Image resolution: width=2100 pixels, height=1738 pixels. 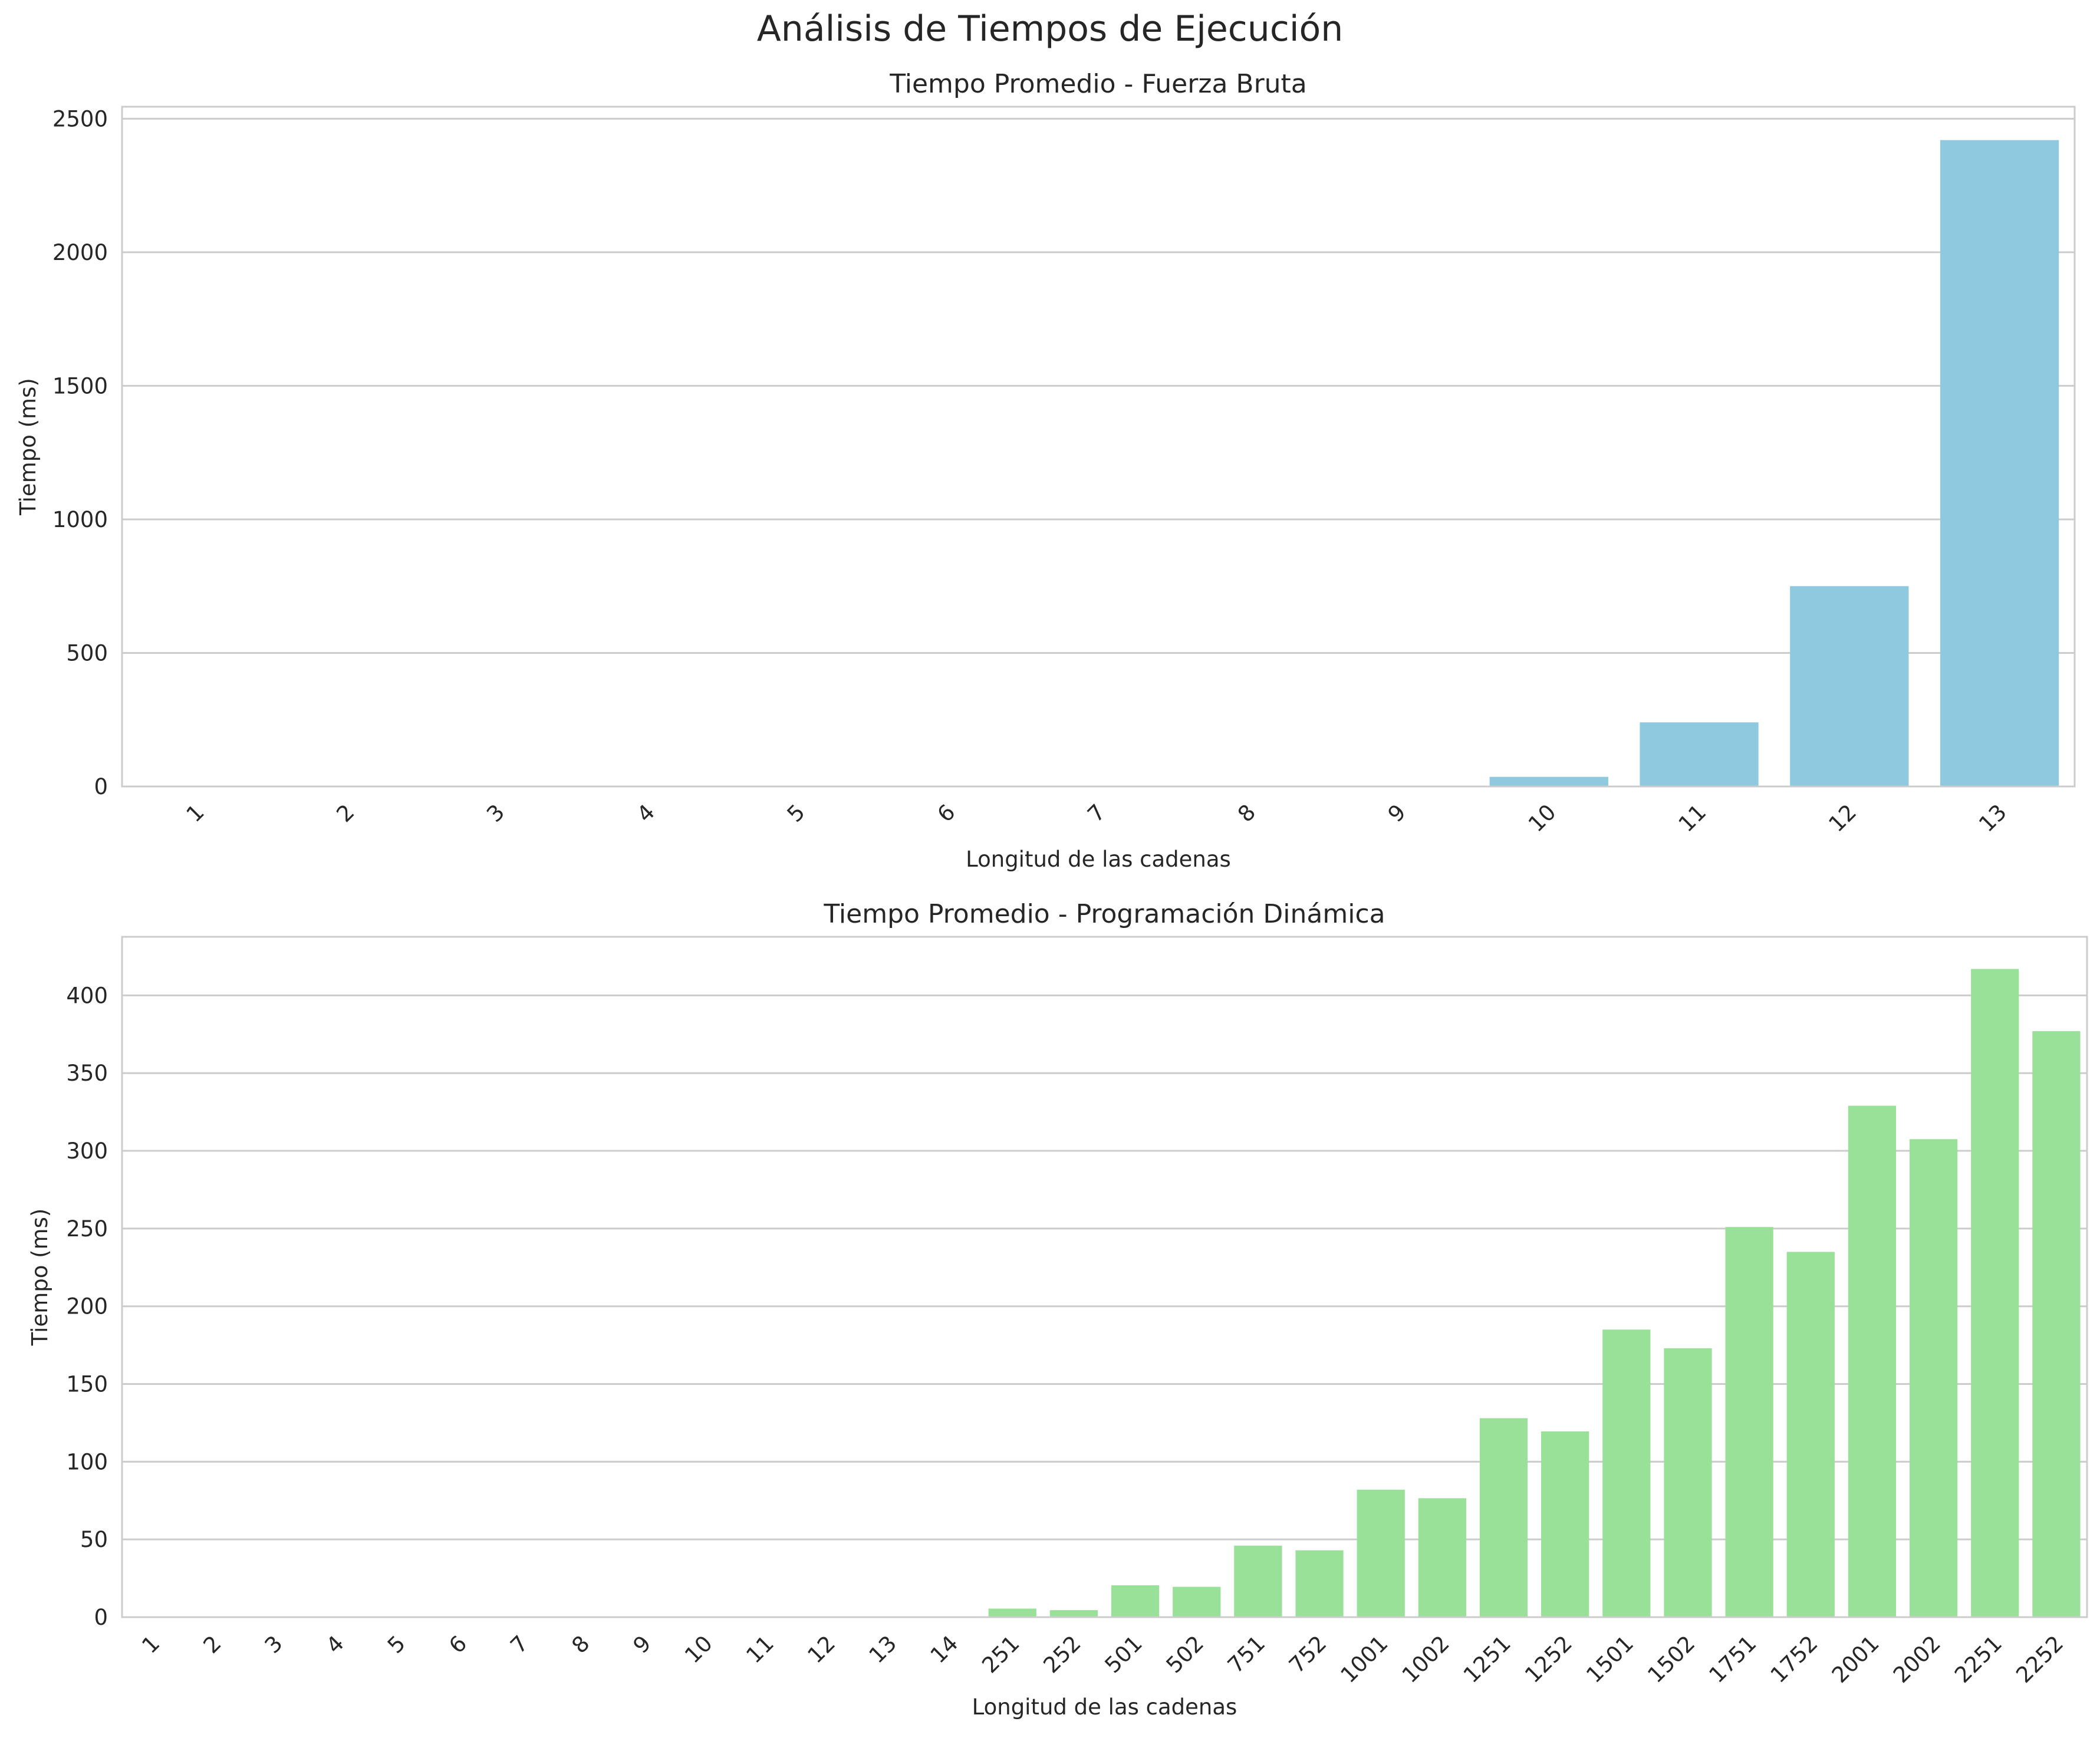 What do you see at coordinates (87, 1306) in the screenshot?
I see `y-tick-label: 200` at bounding box center [87, 1306].